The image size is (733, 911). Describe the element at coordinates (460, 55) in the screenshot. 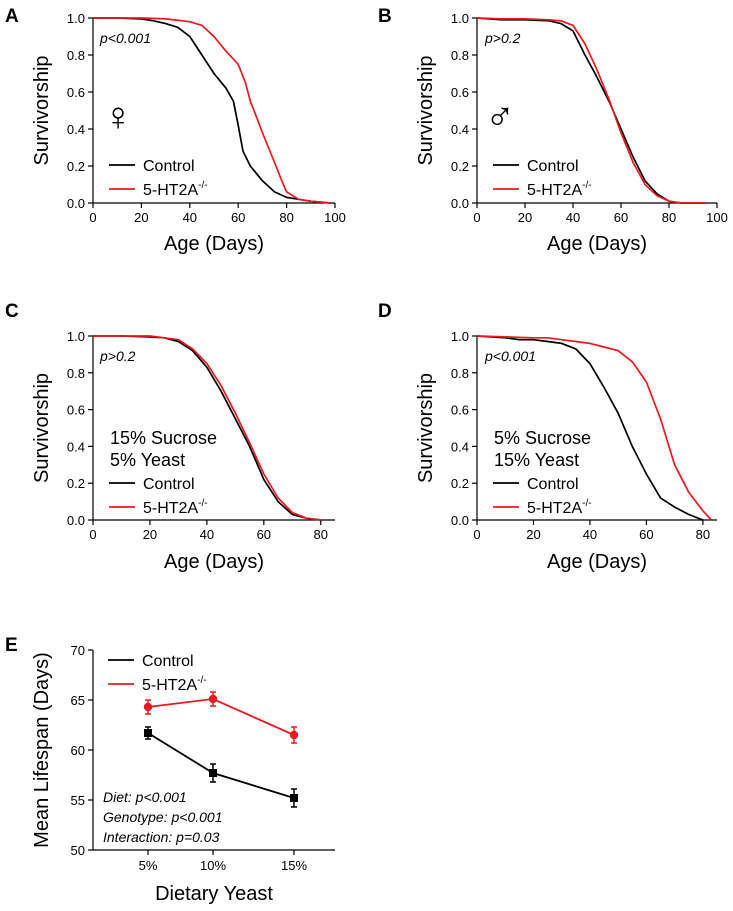

I see `panel-b-y-tick-label: 0.8` at that location.